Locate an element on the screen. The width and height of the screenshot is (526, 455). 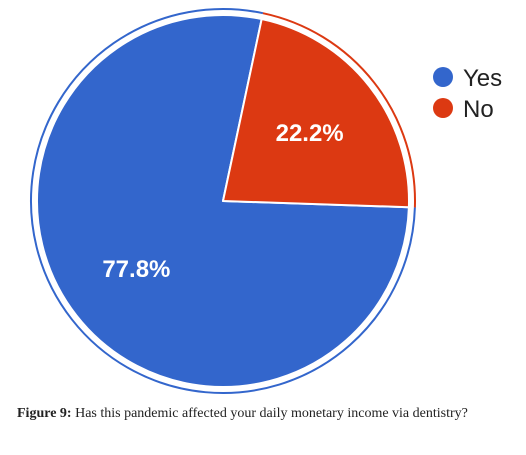
legend-marker-no is located at coordinates (443, 108).